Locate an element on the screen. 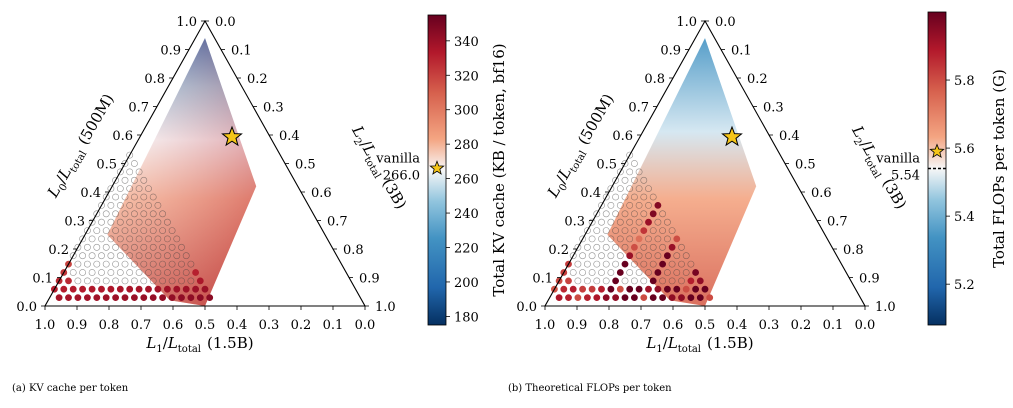  vanilla-label: vanilla is located at coordinates (397, 158).